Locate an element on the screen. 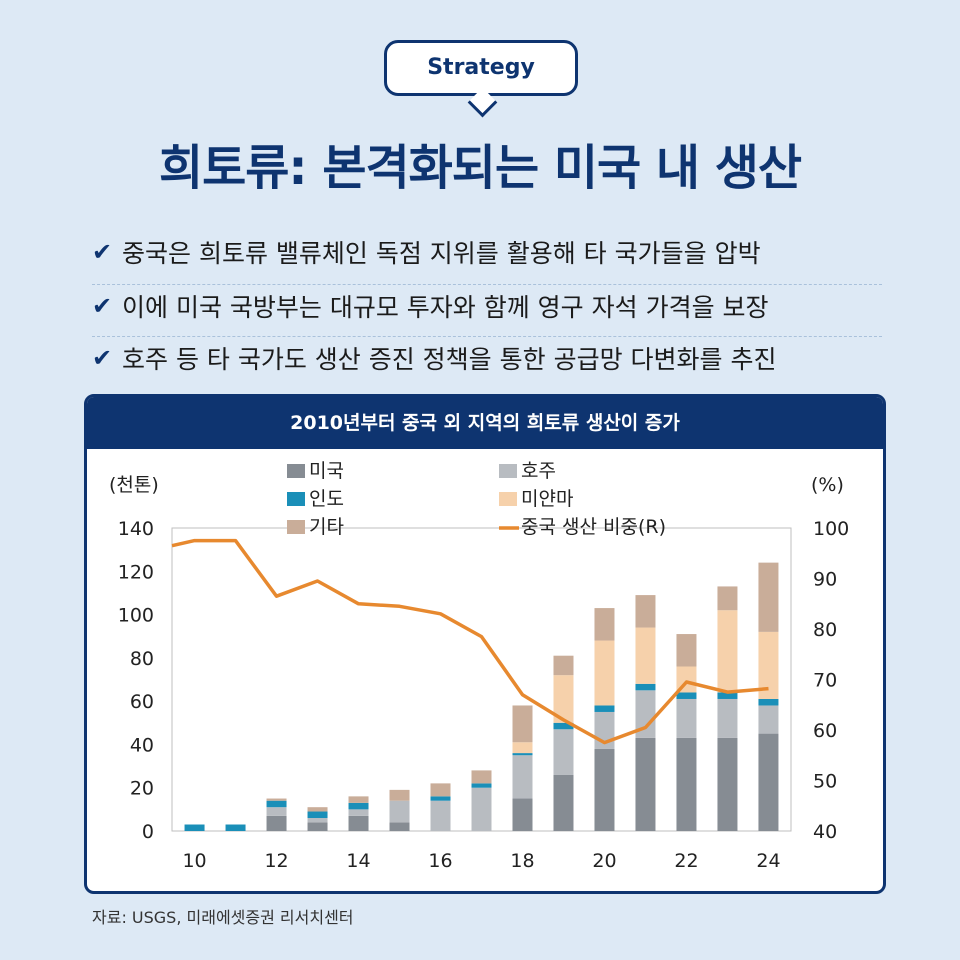  legend-label: 미얀마 is located at coordinates (547, 499).